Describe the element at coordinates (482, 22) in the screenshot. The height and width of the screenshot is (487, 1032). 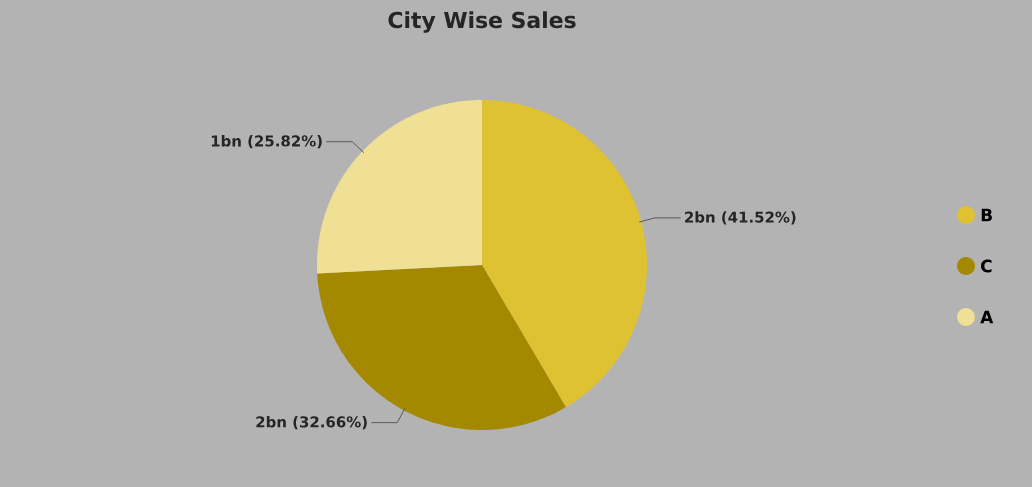
I see `chart-title: City Wise Sales` at that location.